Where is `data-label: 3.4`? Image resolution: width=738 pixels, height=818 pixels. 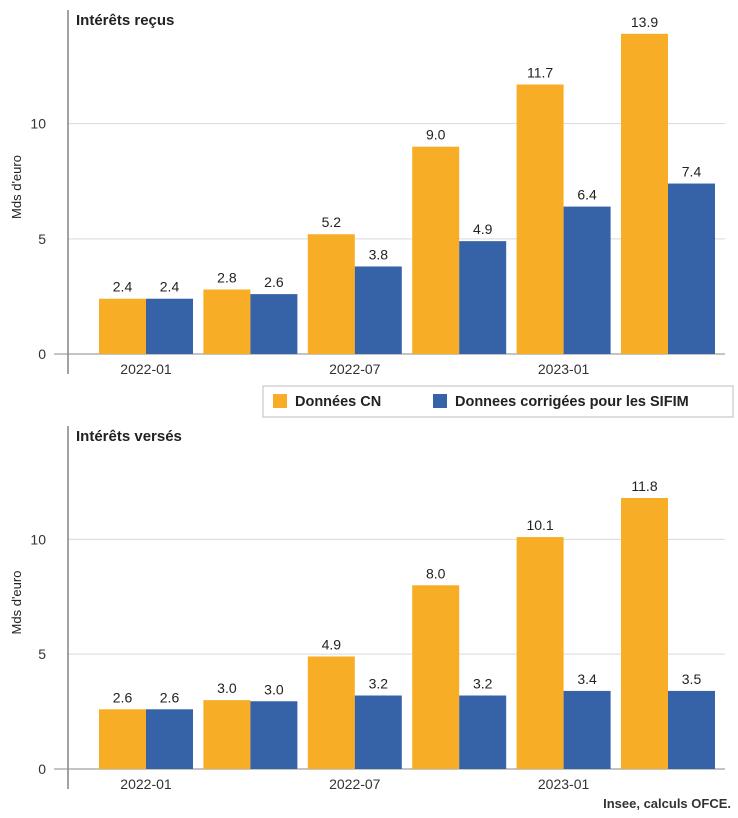
data-label: 3.4 is located at coordinates (587, 679).